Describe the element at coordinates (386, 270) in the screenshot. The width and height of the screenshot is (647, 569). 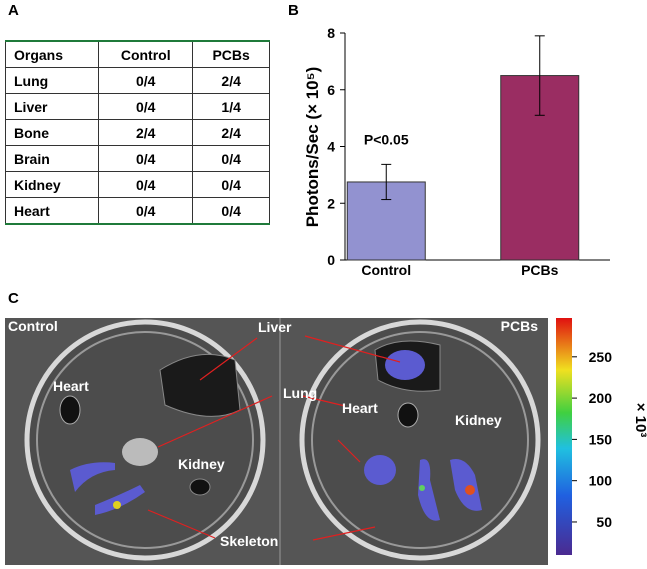
I see `x-tick-label: Control` at that location.